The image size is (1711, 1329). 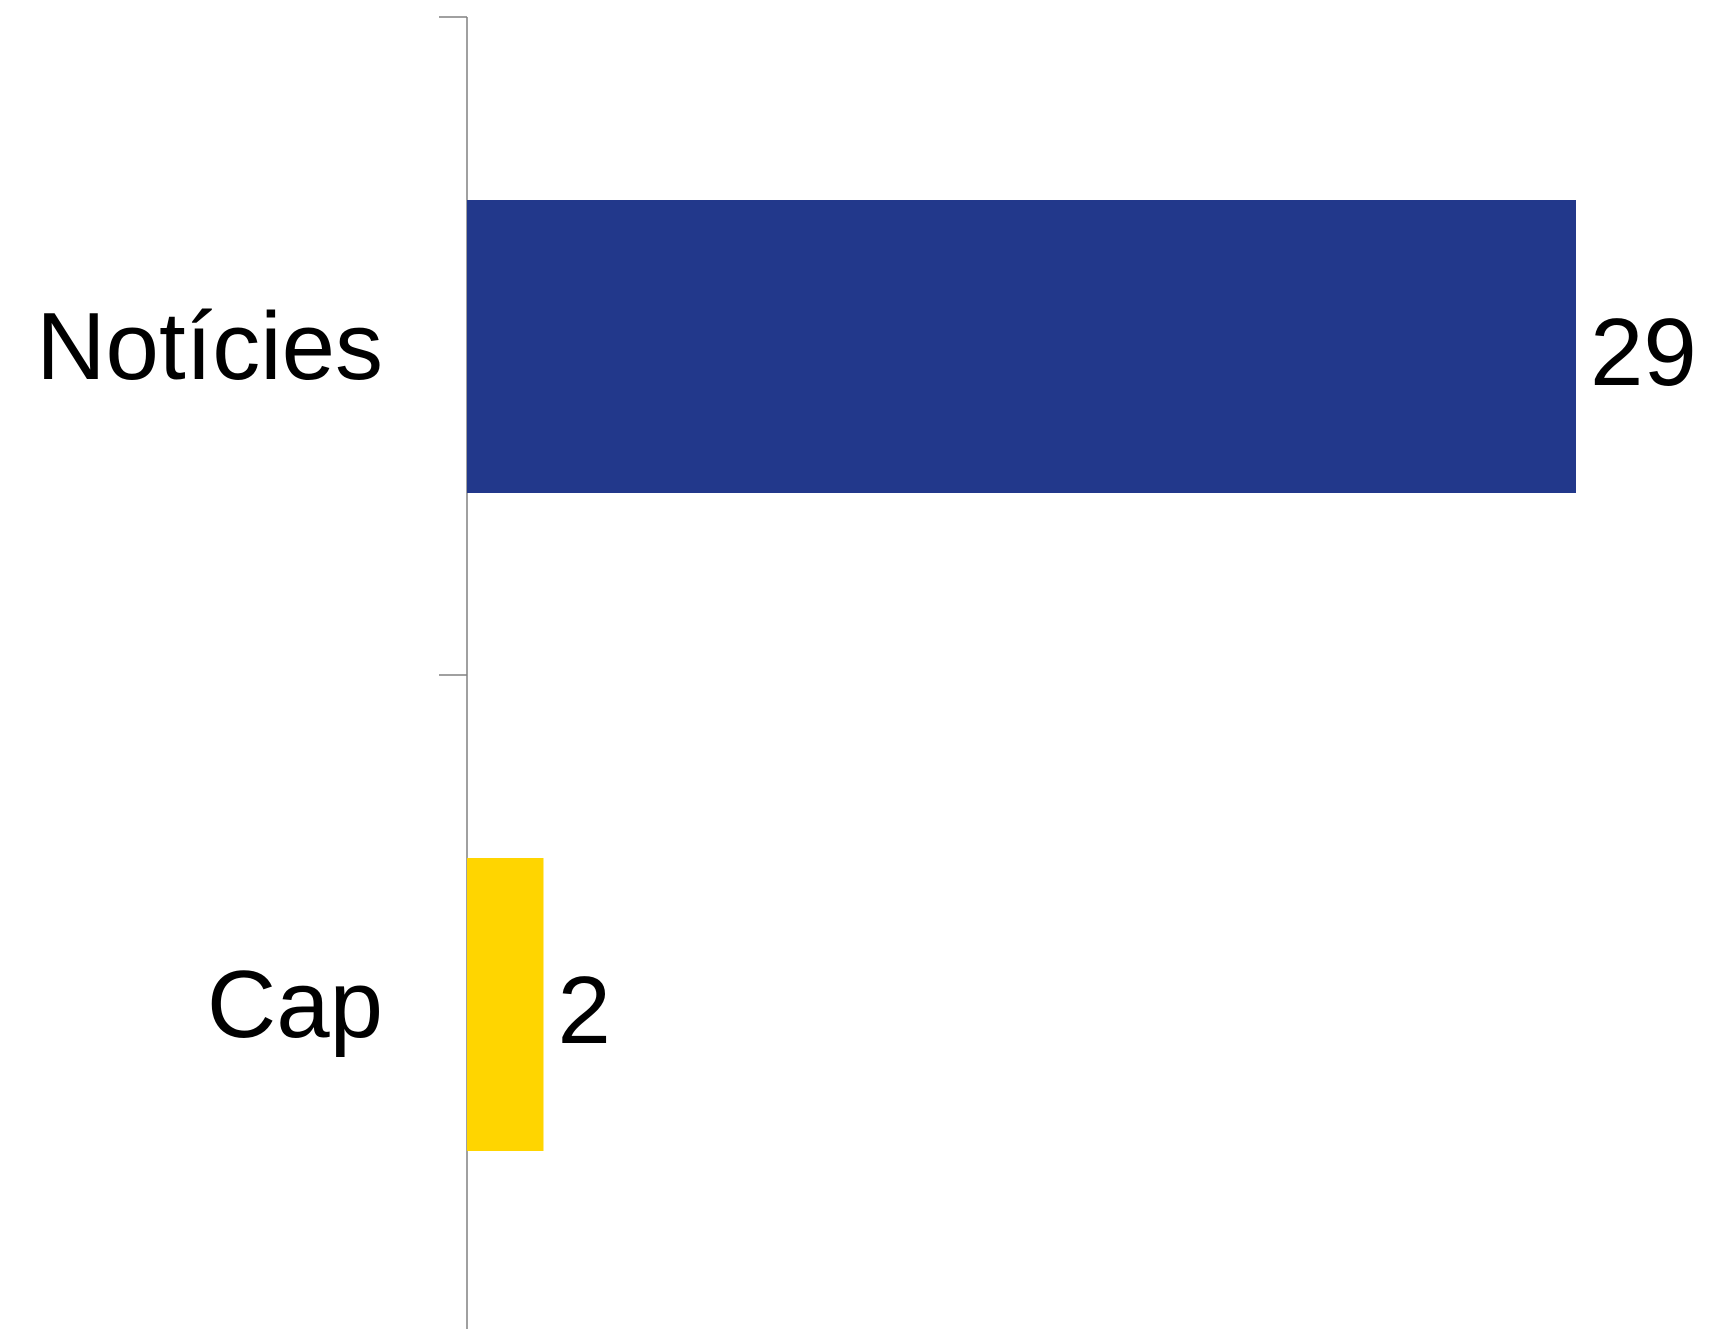 What do you see at coordinates (209, 346) in the screenshot?
I see `category-label: Notícies` at bounding box center [209, 346].